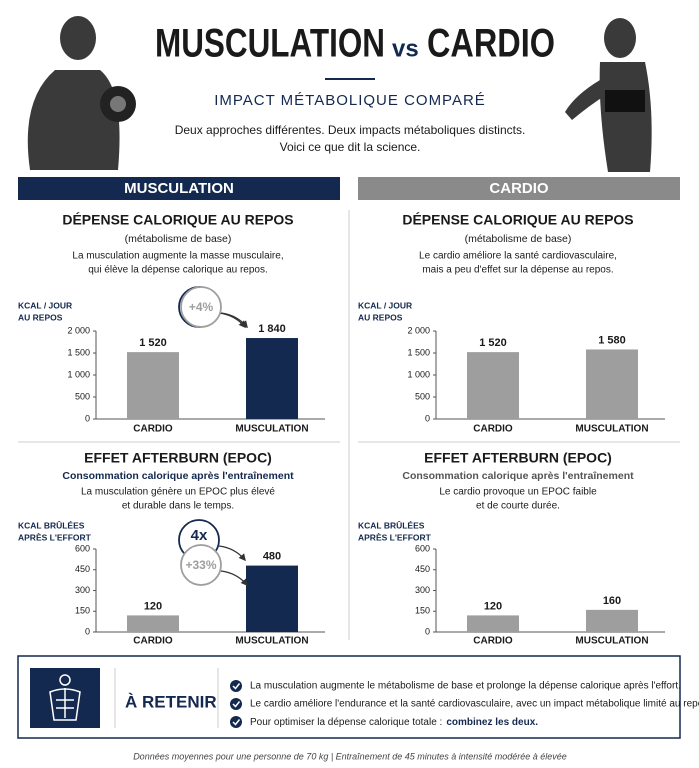 This screenshot has width=699, height=768. Describe the element at coordinates (405, 48) in the screenshot. I see `title-vs: vs` at that location.